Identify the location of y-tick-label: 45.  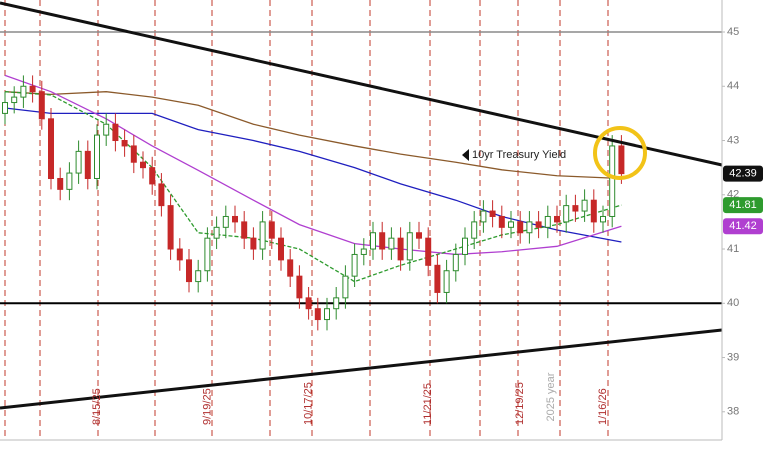
(733, 32).